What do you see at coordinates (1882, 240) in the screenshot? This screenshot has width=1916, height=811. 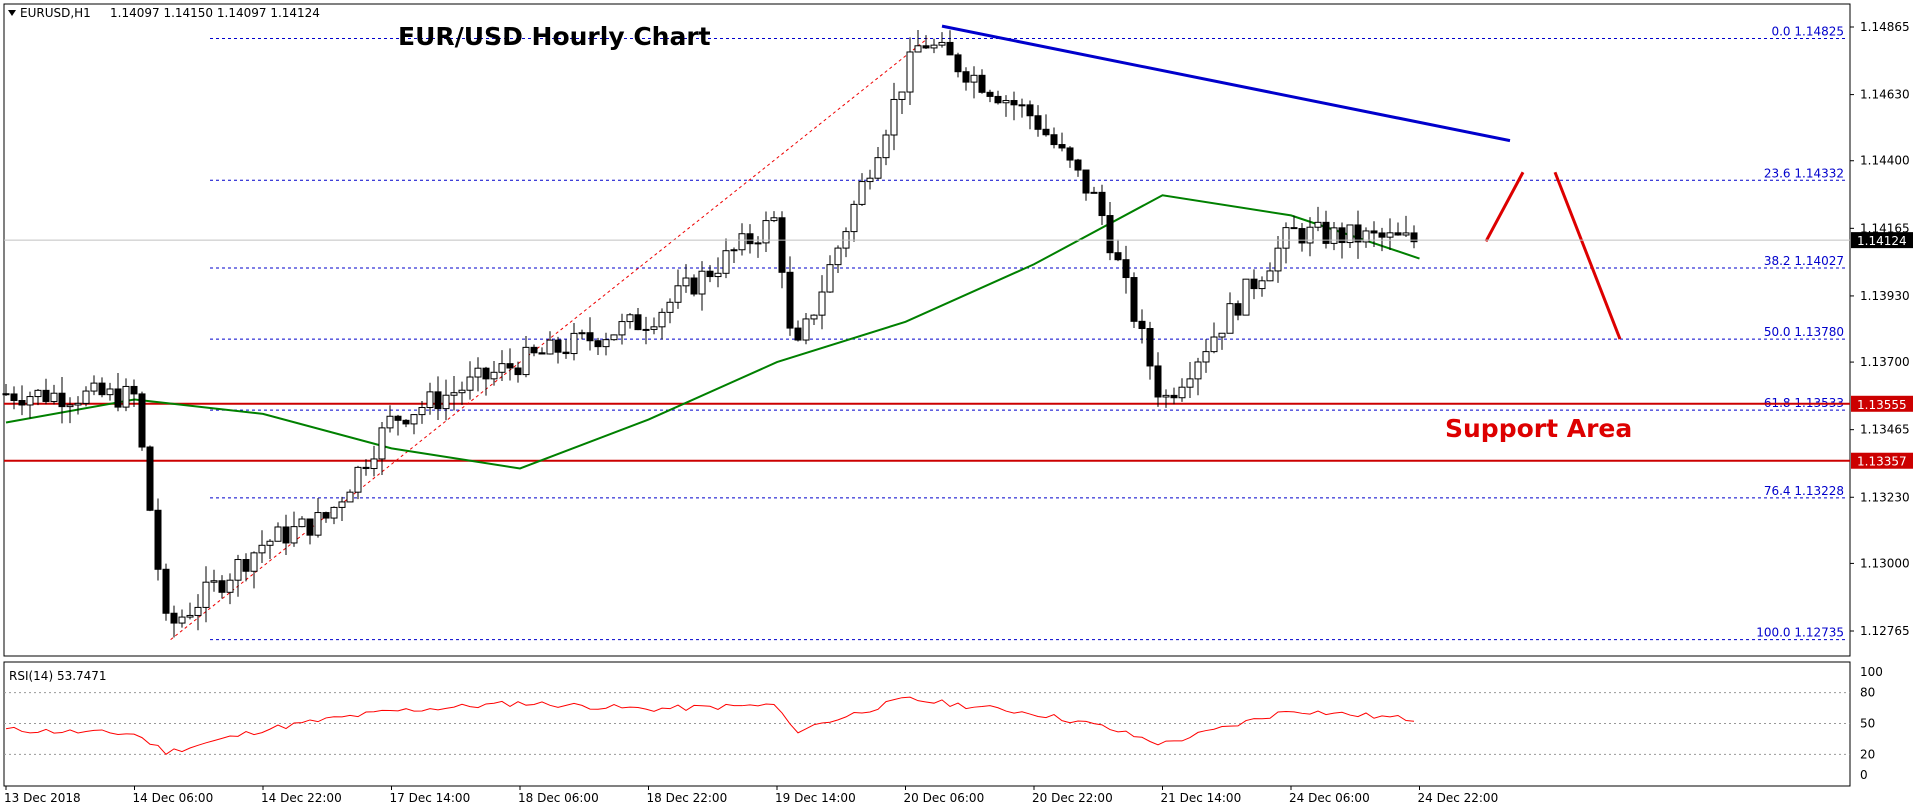 I see `current-price-tag: 1.14124` at bounding box center [1882, 240].